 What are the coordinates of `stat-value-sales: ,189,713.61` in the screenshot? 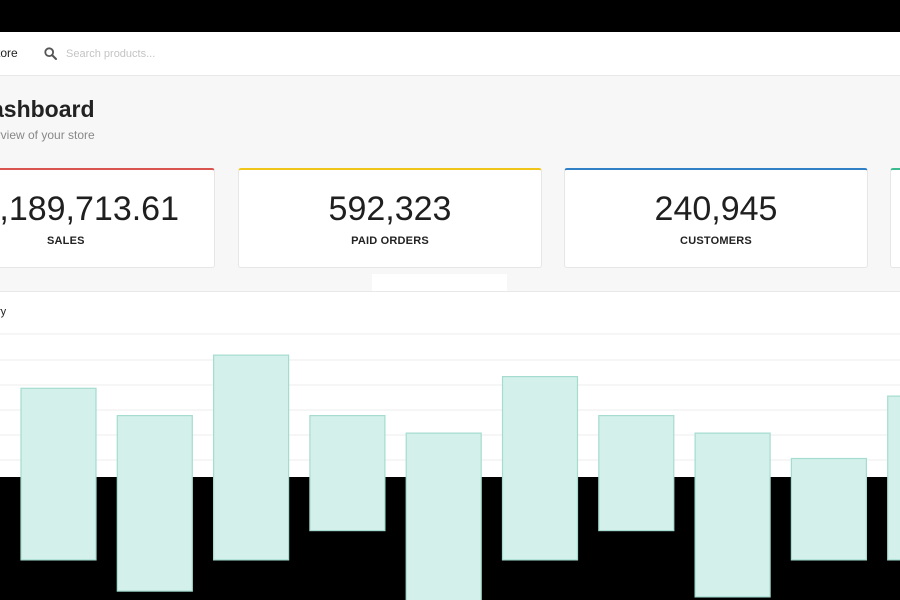 It's located at (89, 209).